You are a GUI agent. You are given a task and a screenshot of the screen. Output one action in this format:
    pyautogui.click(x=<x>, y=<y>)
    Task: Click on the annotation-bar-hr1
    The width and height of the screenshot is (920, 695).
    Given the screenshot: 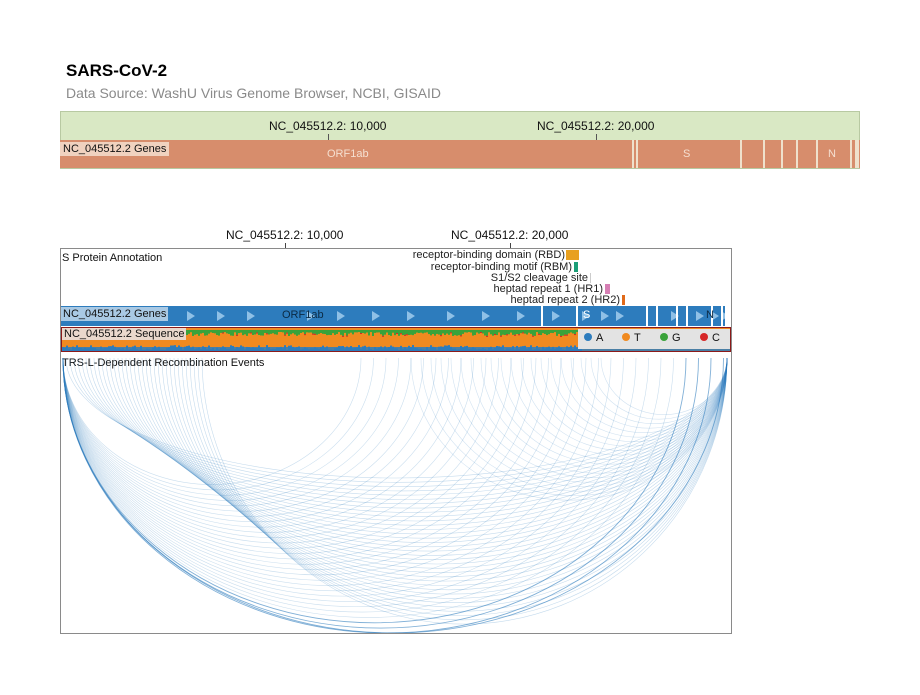 What is the action you would take?
    pyautogui.click(x=607, y=289)
    